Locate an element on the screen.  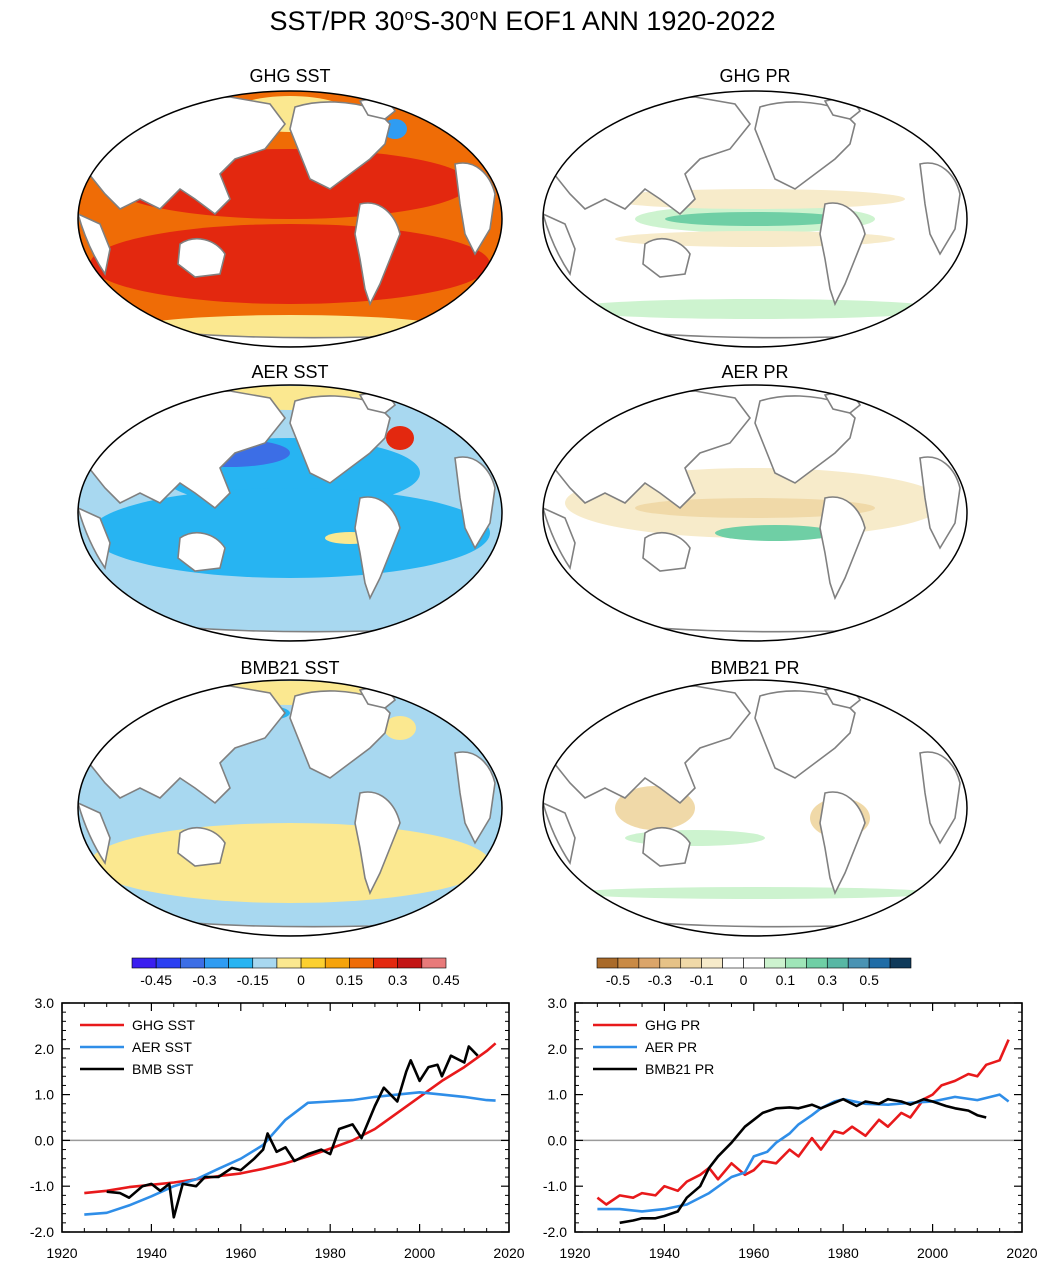
pr-colorbar: -0.5 -0.3 -0.1 0 0.1 0.3 0.5 is located at coordinates (754, 972).